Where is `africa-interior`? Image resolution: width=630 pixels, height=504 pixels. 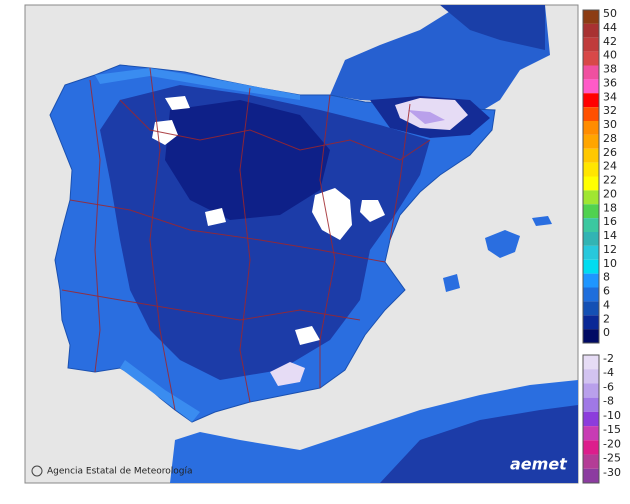 africa-interior is located at coordinates (479, 444).